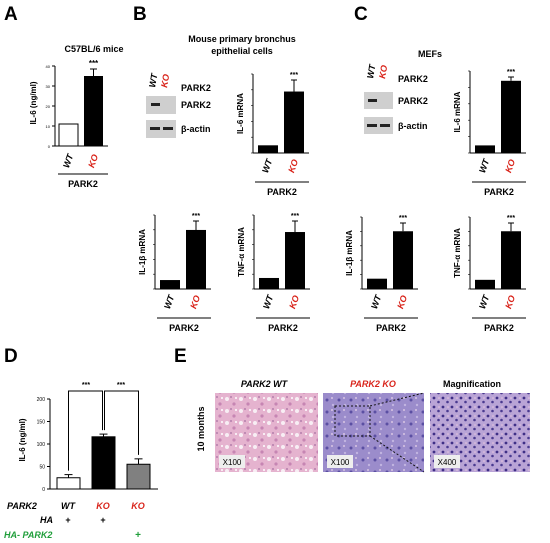 The image size is (550, 543). What do you see at coordinates (67, 520) in the screenshot?
I see `panel-d-row-ha-v1: +` at bounding box center [67, 520].